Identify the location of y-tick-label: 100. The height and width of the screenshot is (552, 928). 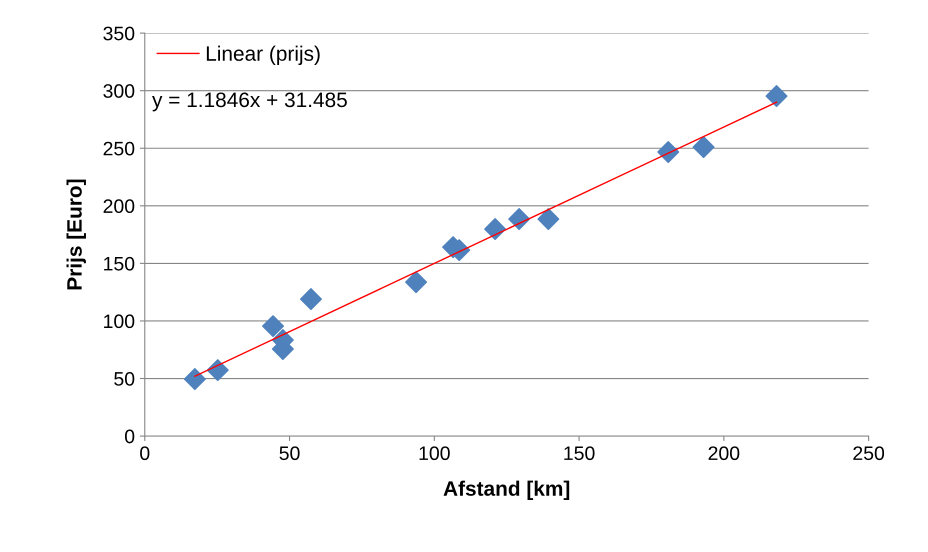
(119, 321).